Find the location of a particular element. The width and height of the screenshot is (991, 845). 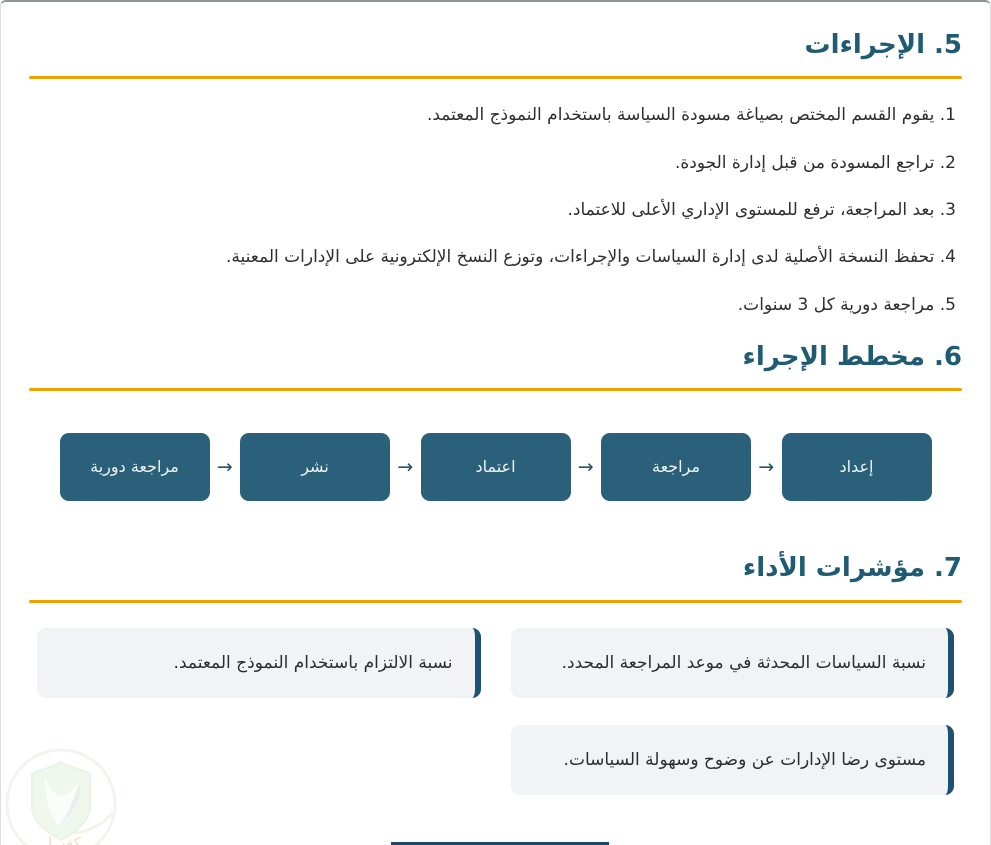

kpi-card: نسبة الالتزام باستخدام النموذج المعتمد. is located at coordinates (259, 662).